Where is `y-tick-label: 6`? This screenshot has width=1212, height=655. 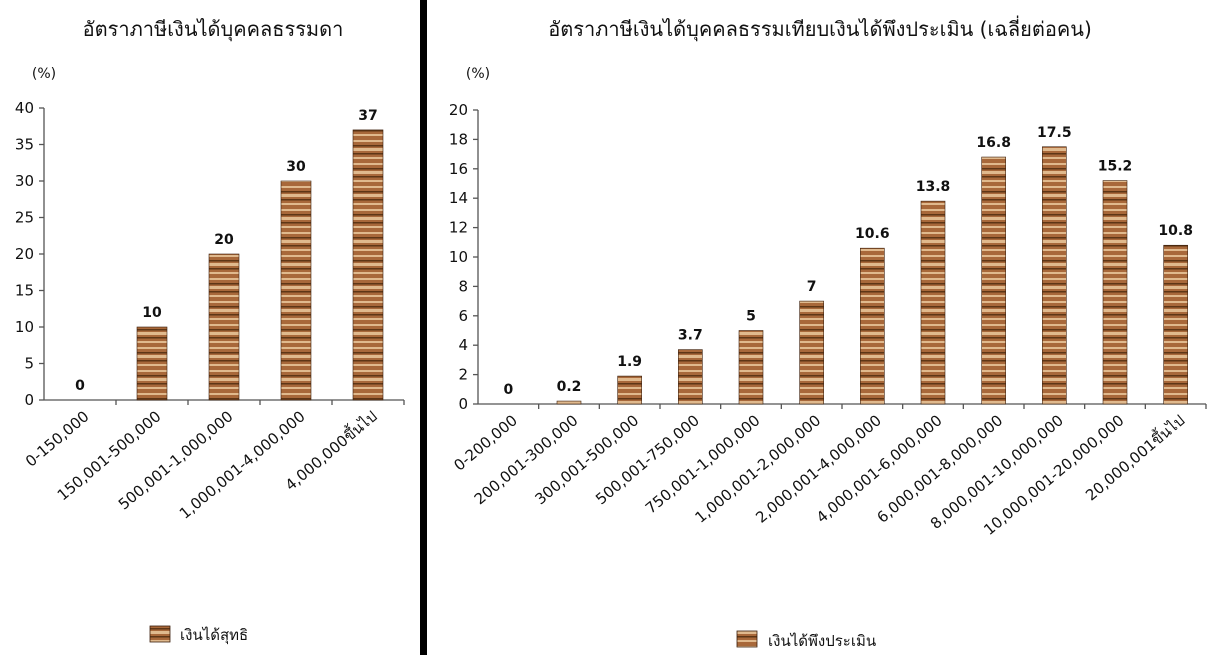
y-tick-label: 6 is located at coordinates (463, 316).